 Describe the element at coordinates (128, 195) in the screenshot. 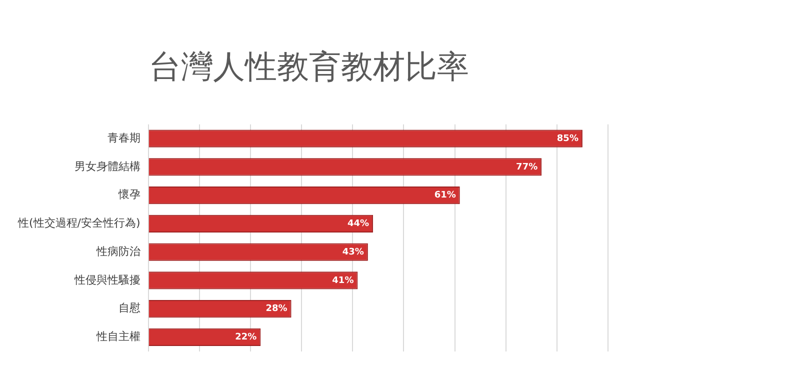

I see `y-tick-label: 懷孕` at that location.